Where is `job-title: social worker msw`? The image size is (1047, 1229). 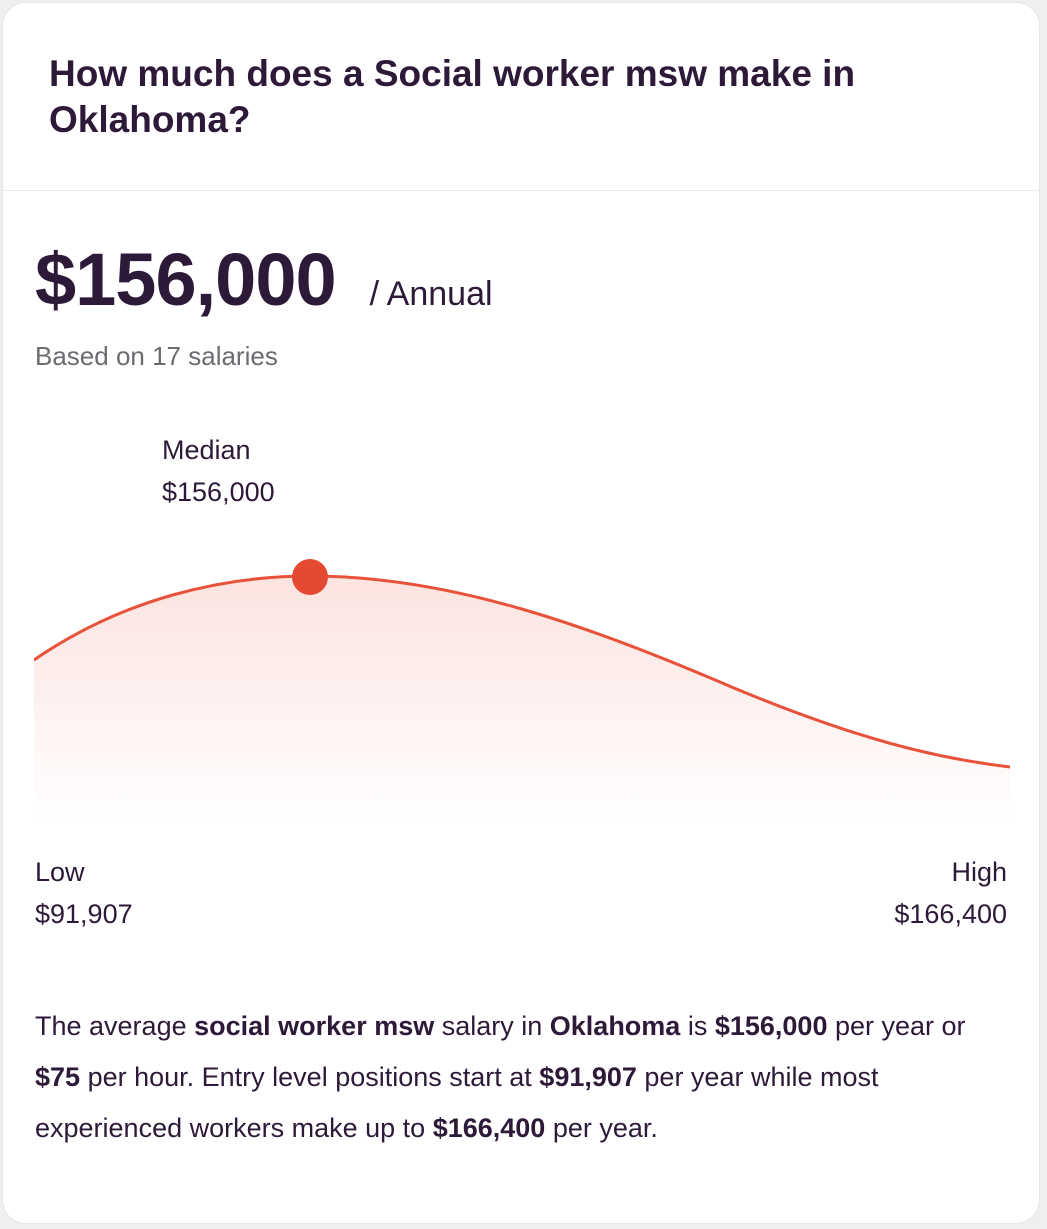
job-title: social worker msw is located at coordinates (314, 1026).